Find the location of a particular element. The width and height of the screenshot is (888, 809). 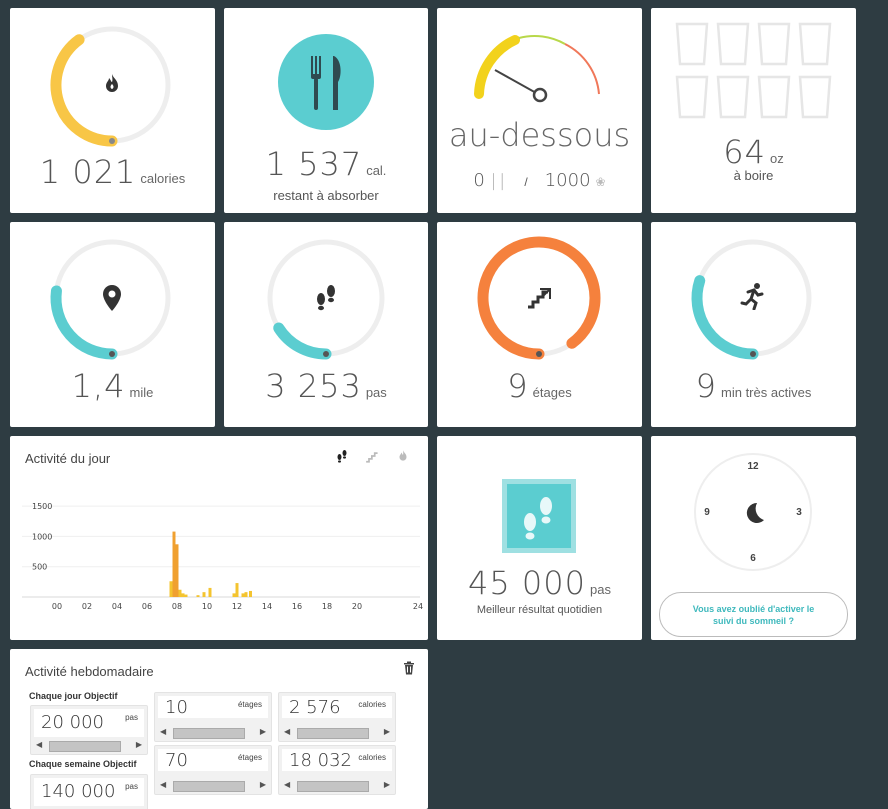

water-glasses is located at coordinates (755, 77).